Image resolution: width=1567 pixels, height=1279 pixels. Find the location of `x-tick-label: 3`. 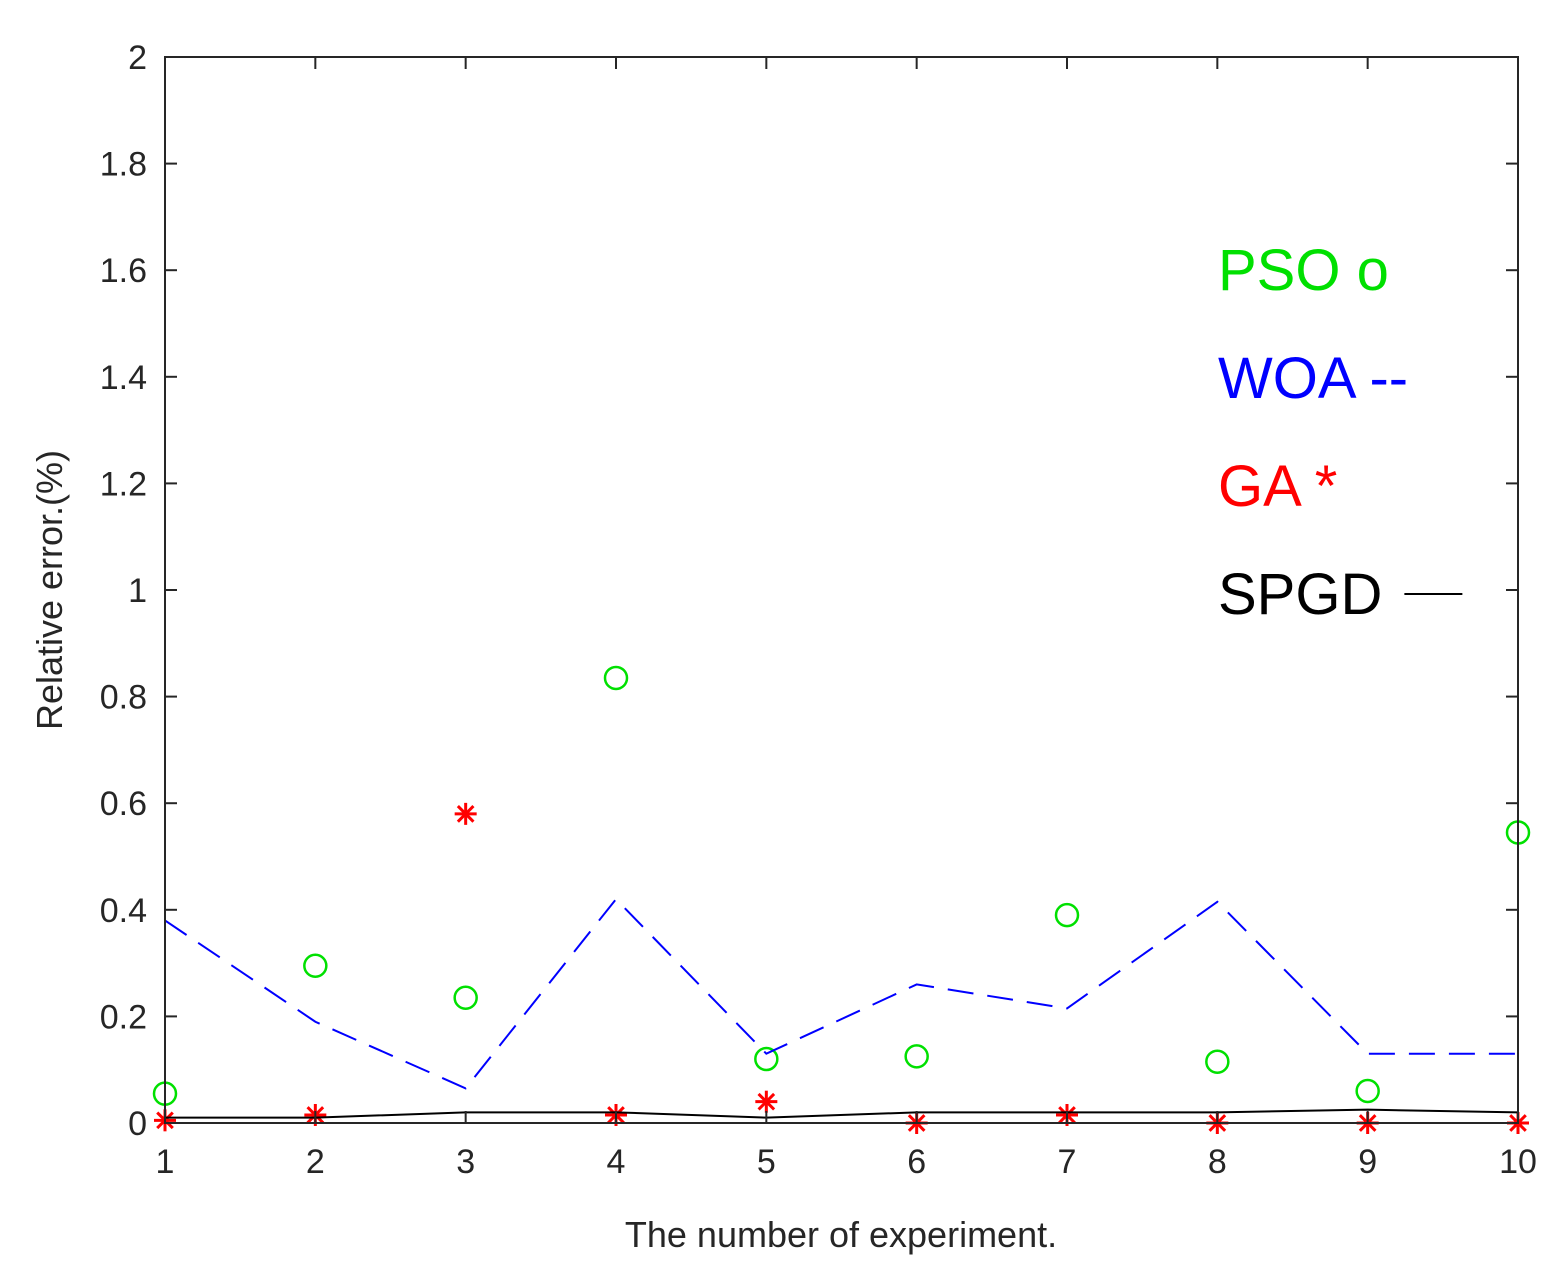

x-tick-label: 3 is located at coordinates (465, 1162).